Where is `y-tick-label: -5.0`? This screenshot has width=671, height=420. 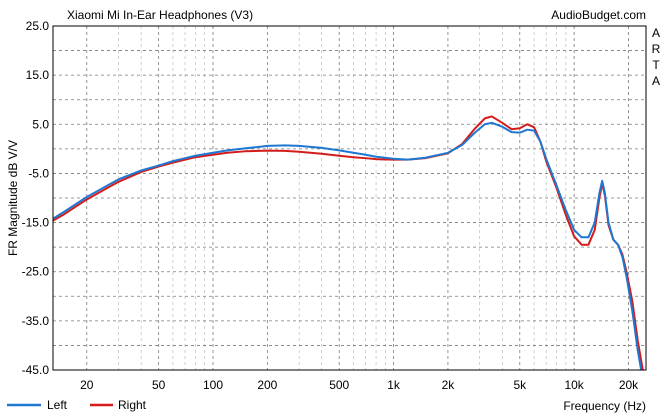 y-tick-label: -5.0 is located at coordinates (38, 173).